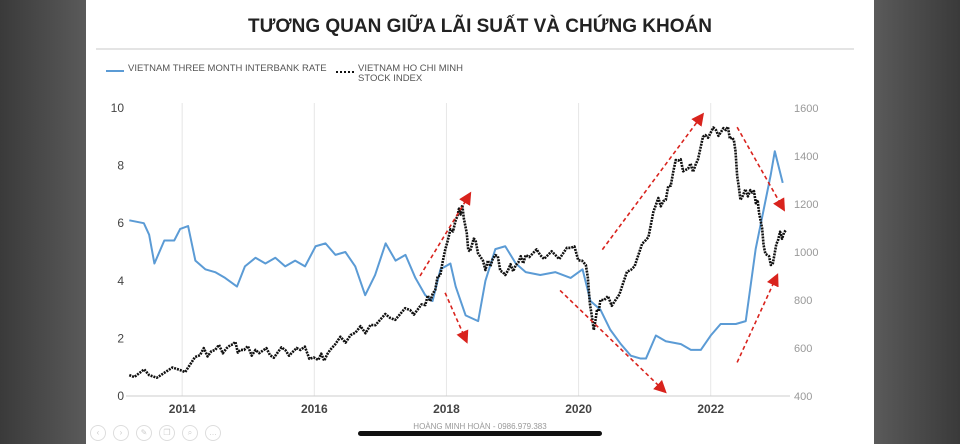 The width and height of the screenshot is (960, 444). I want to click on chevron-left-icon: ‹, so click(98, 433).